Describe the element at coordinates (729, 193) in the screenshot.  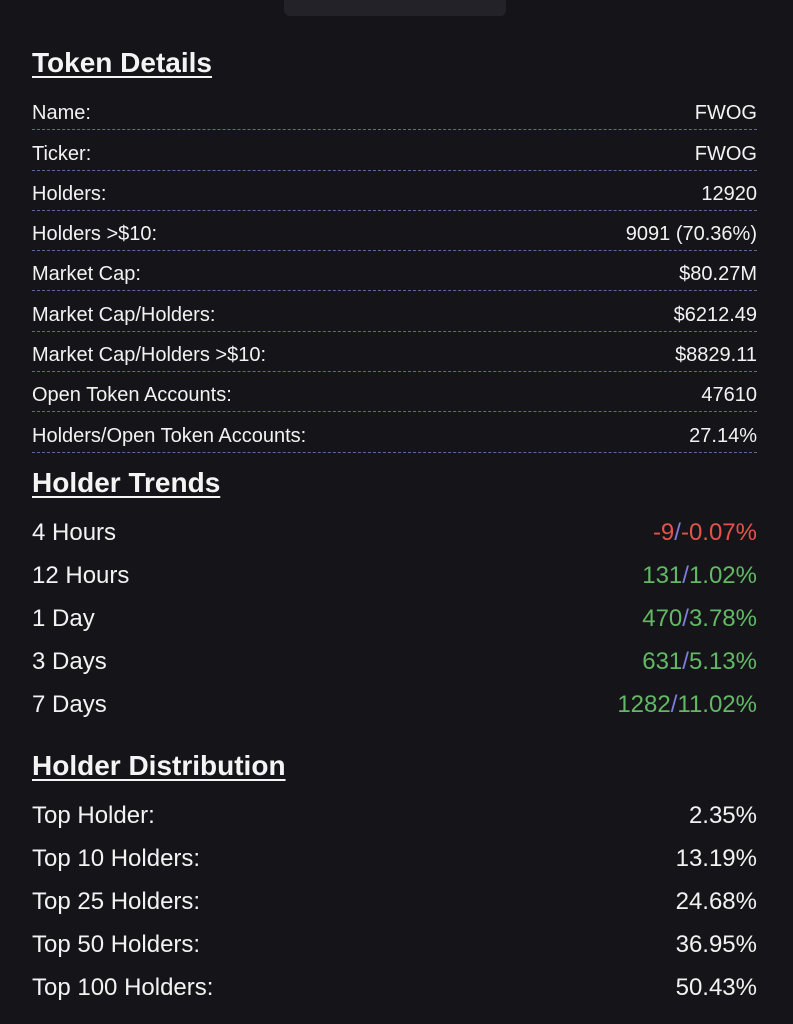
I see `detail-value: 12920` at that location.